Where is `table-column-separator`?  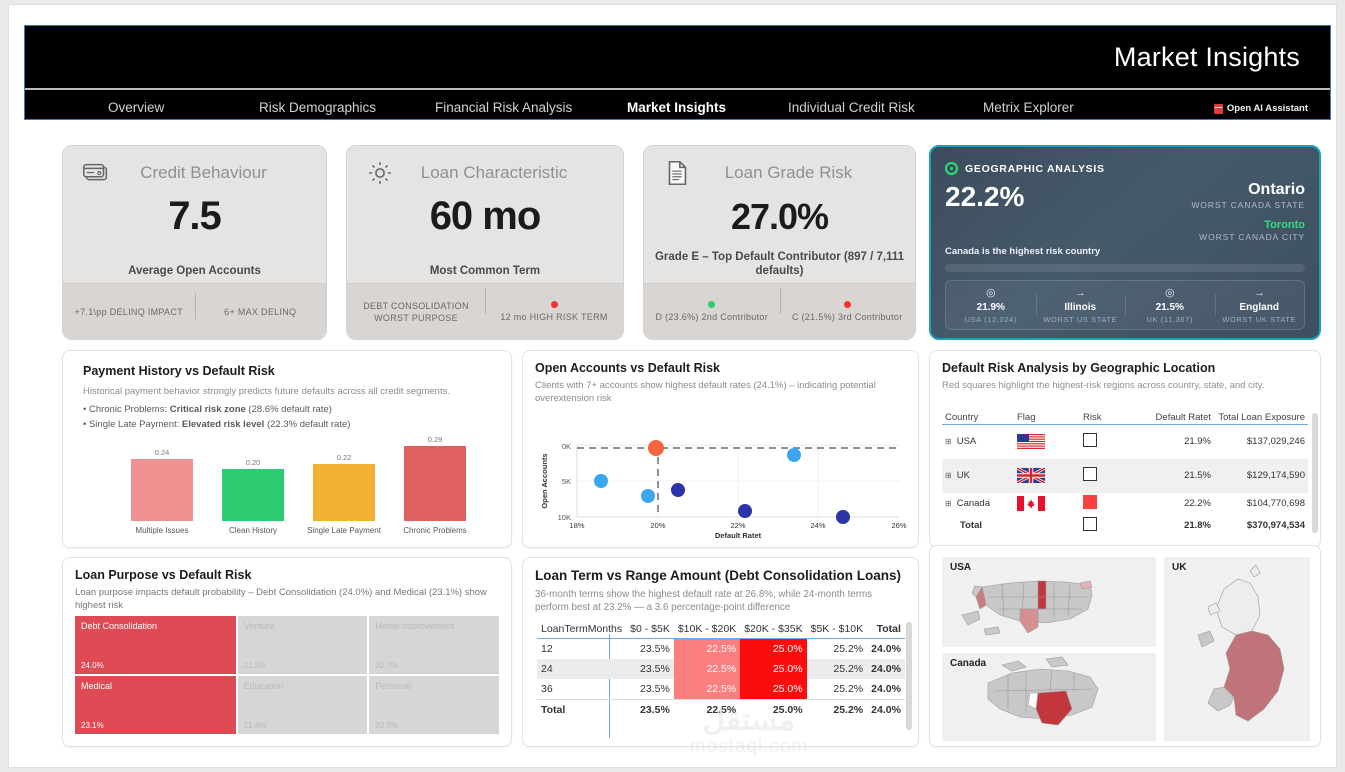 table-column-separator is located at coordinates (988, 481).